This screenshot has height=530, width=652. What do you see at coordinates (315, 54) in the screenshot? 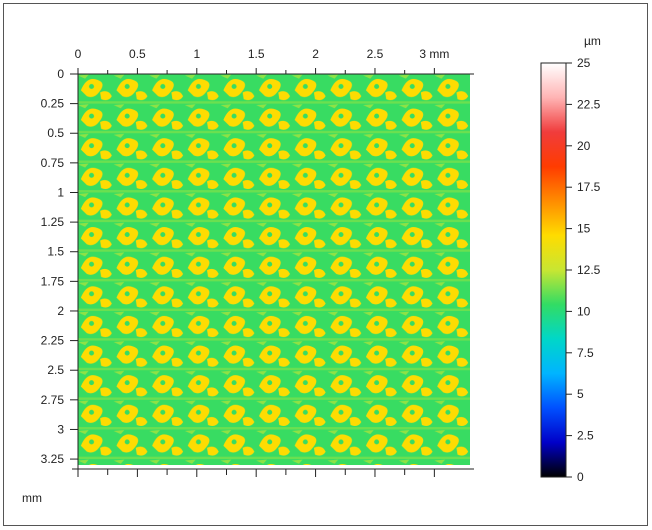
I see `x-tick-label: 2` at bounding box center [315, 54].